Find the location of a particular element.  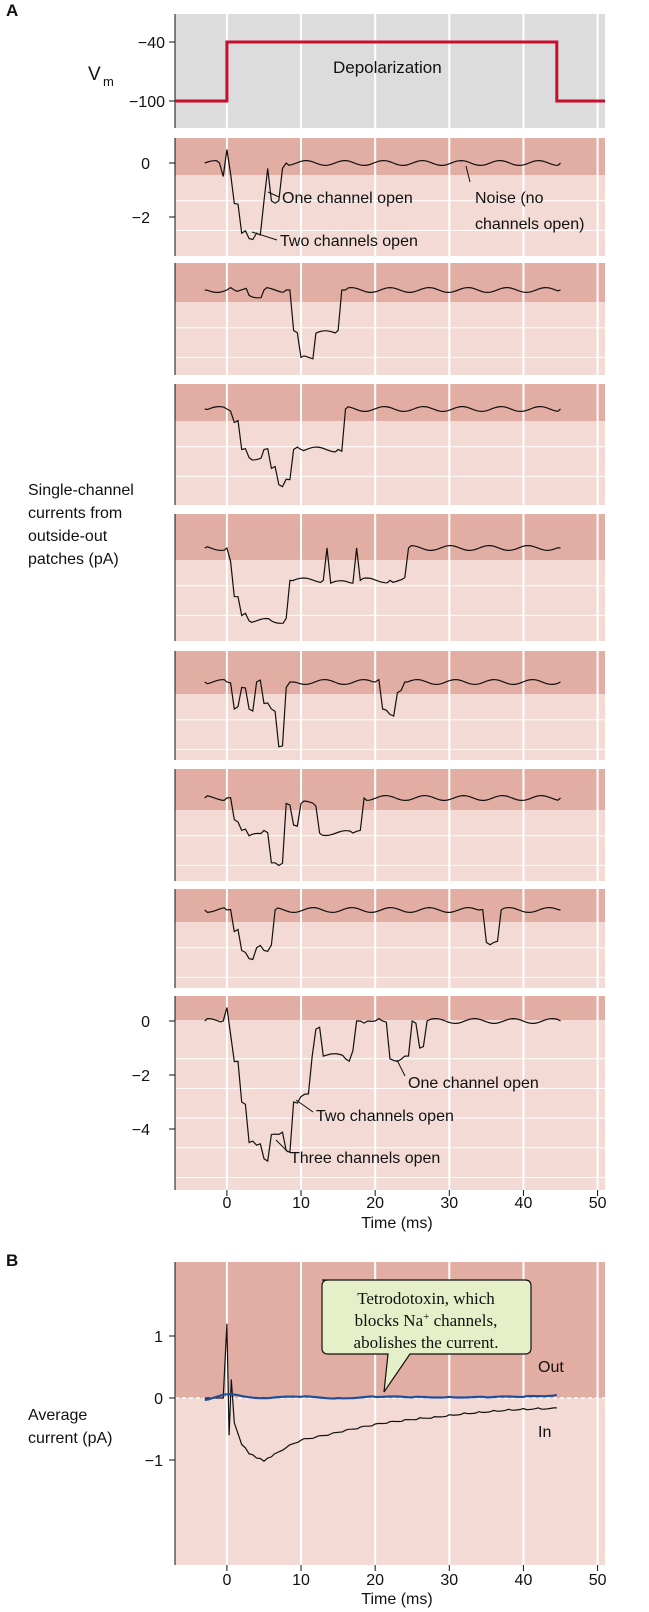

annotation-one-channel-open-8: One channel open is located at coordinates (473, 1083).